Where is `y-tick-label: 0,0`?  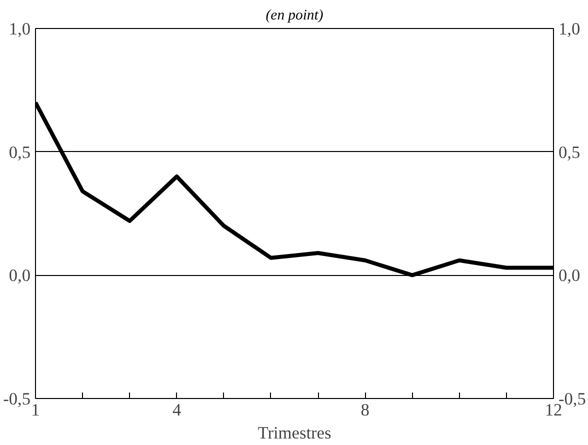 y-tick-label: 0,0 is located at coordinates (19, 276).